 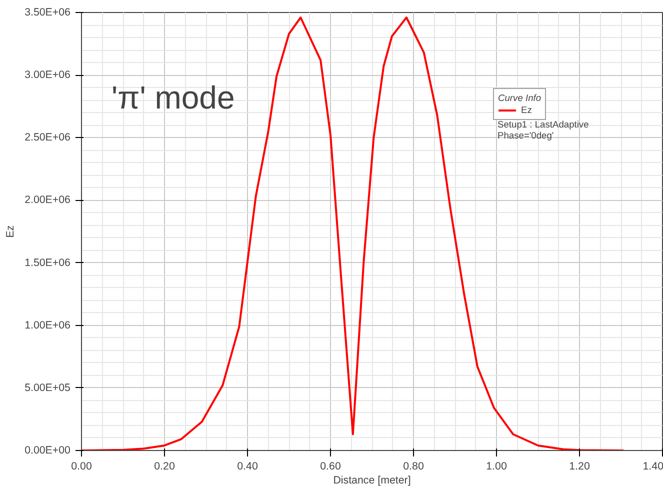 What do you see at coordinates (543, 125) in the screenshot?
I see `annotation: Setup1 : LastAdaptive` at bounding box center [543, 125].